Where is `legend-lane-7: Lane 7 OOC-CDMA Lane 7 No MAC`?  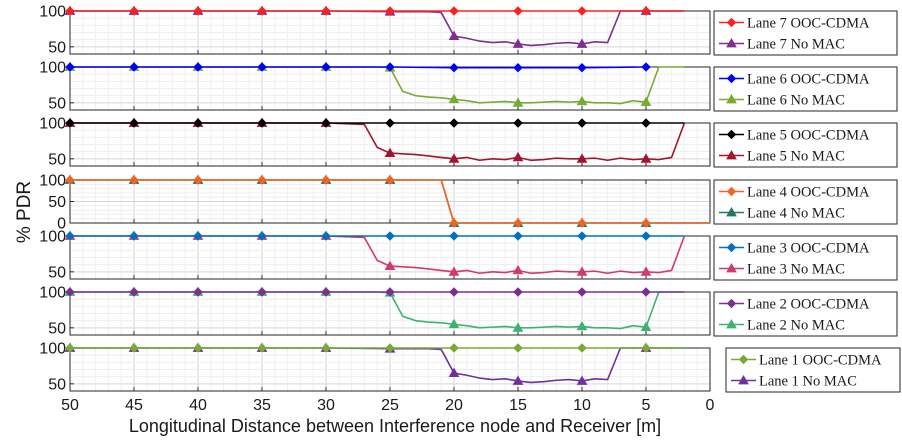
legend-lane-7: Lane 7 OOC-CDMA Lane 7 No MAC is located at coordinates (805, 33).